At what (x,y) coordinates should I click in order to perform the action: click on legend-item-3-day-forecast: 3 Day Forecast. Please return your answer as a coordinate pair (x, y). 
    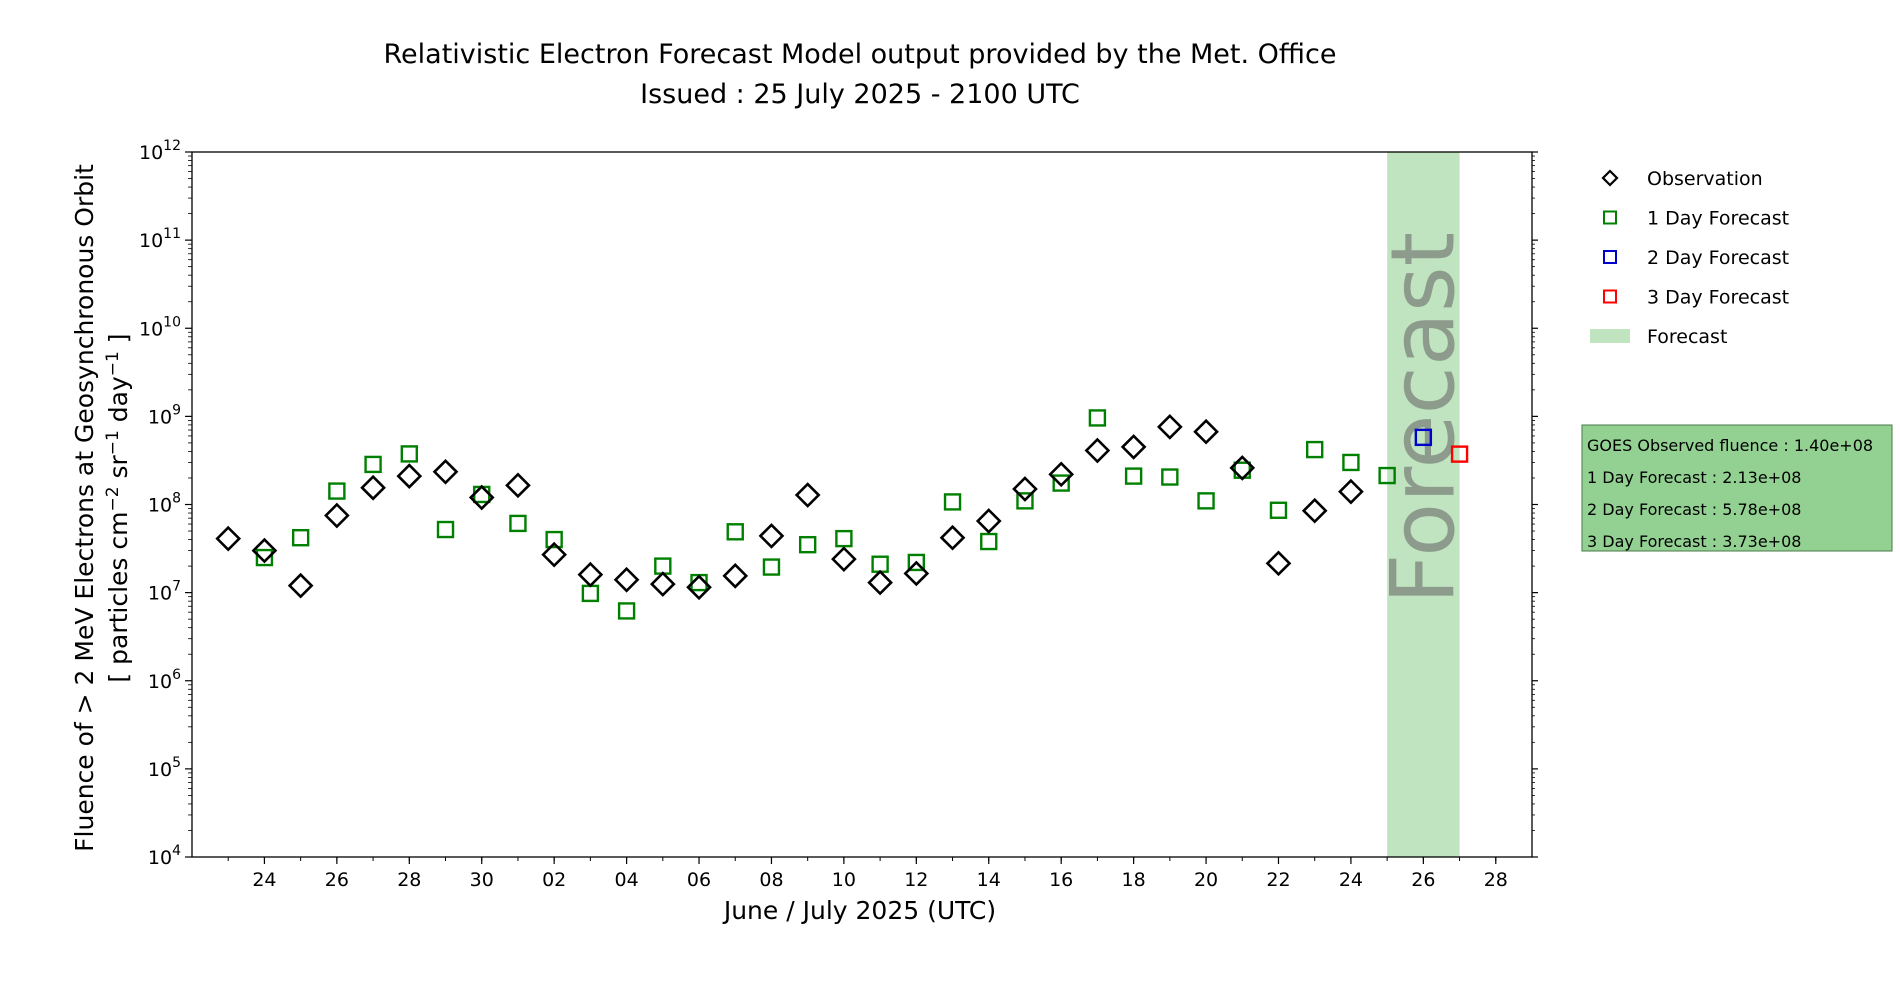
    Looking at the image, I should click on (1696, 298).